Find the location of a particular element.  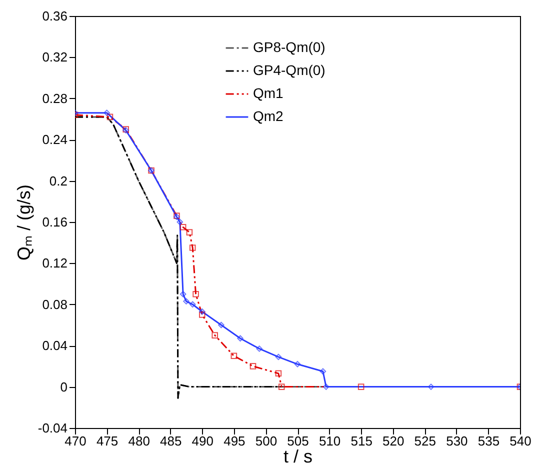

legend-label: Qm2 is located at coordinates (268, 116).